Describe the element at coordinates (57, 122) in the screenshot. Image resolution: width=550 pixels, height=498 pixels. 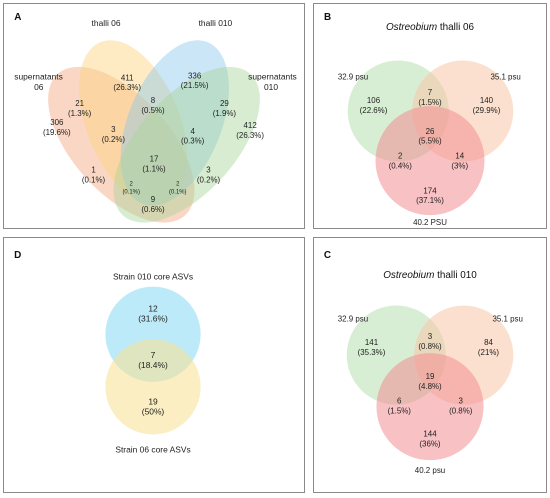
I see `region-count: 306` at that location.